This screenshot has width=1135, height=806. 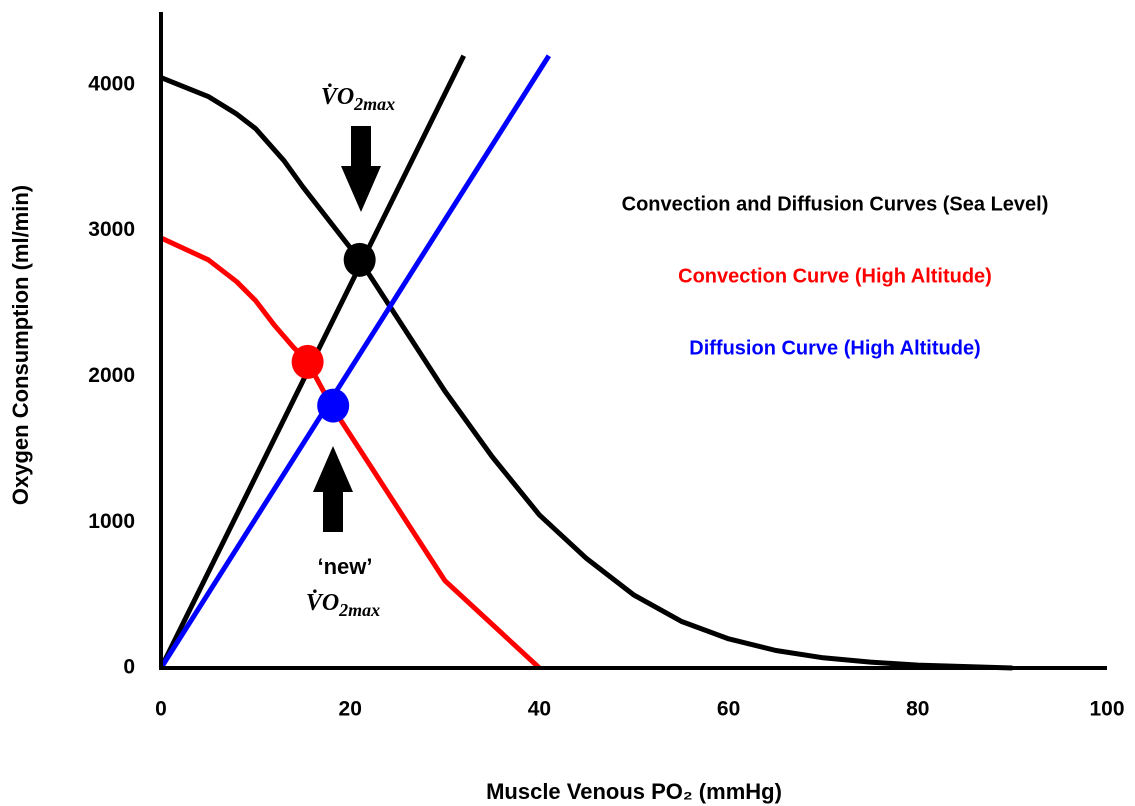 I want to click on x-tick-label: 20, so click(x=350, y=709).